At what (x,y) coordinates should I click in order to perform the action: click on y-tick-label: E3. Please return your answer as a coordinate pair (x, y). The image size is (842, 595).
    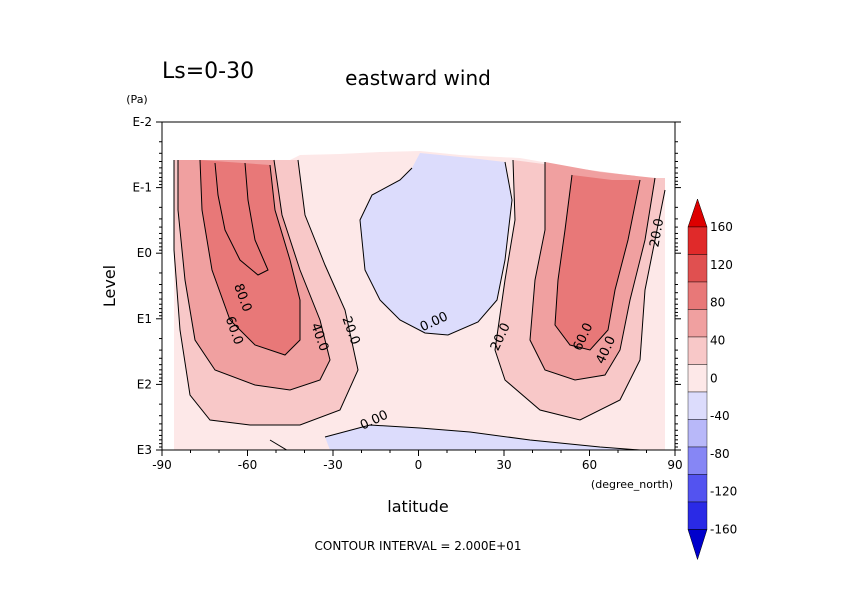
    Looking at the image, I should click on (144, 450).